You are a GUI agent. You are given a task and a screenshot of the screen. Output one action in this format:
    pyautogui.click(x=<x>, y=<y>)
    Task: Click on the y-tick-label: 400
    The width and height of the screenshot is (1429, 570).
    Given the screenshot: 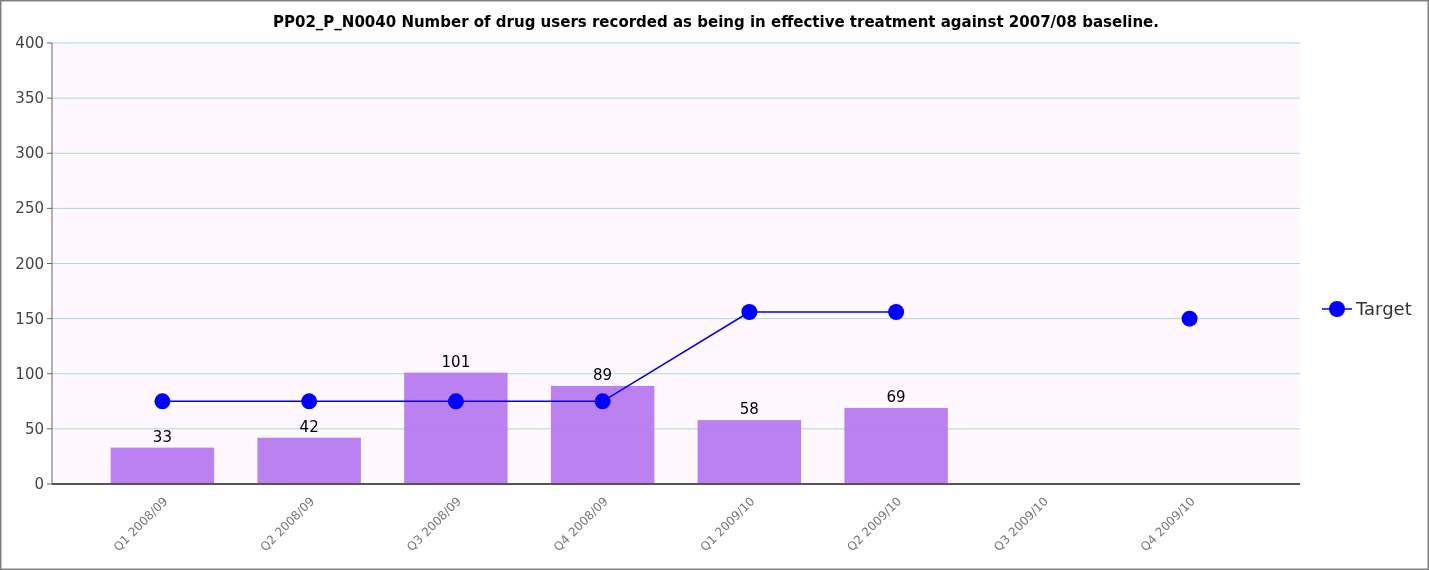 What is the action you would take?
    pyautogui.click(x=29, y=43)
    